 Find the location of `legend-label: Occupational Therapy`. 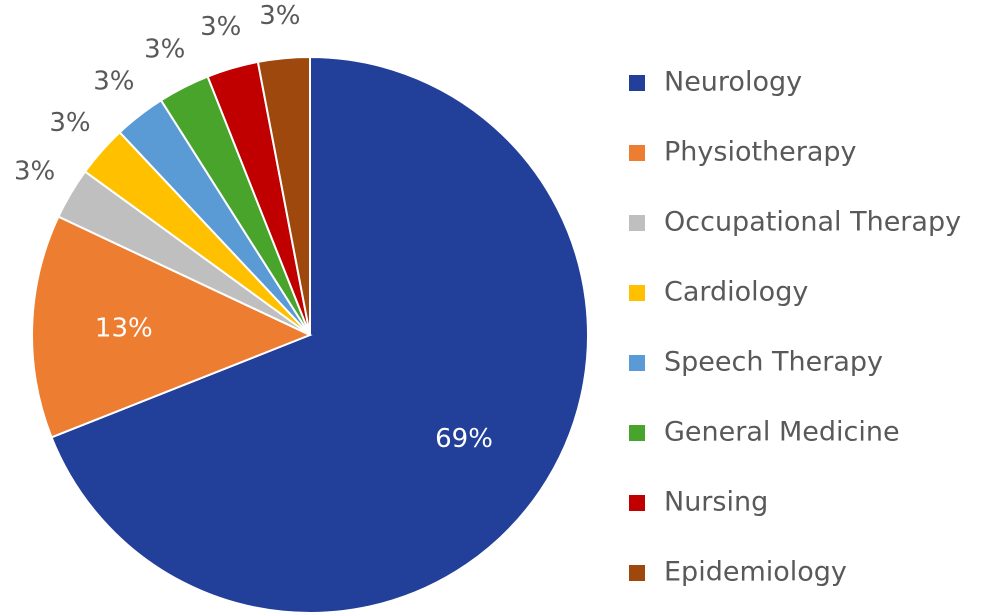

legend-label: Occupational Therapy is located at coordinates (812, 222).